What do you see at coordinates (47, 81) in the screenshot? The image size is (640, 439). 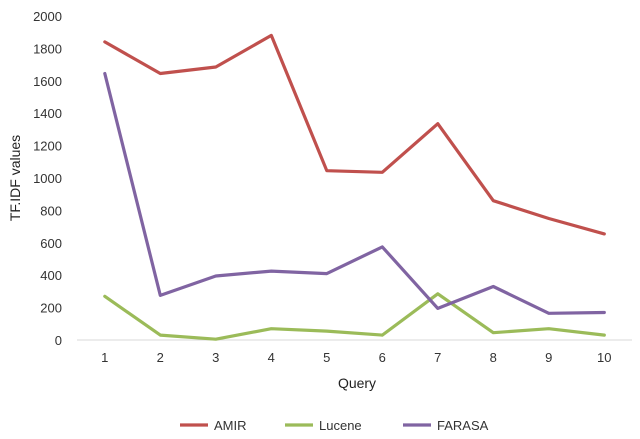 I see `y-tick-label: 1600` at bounding box center [47, 81].